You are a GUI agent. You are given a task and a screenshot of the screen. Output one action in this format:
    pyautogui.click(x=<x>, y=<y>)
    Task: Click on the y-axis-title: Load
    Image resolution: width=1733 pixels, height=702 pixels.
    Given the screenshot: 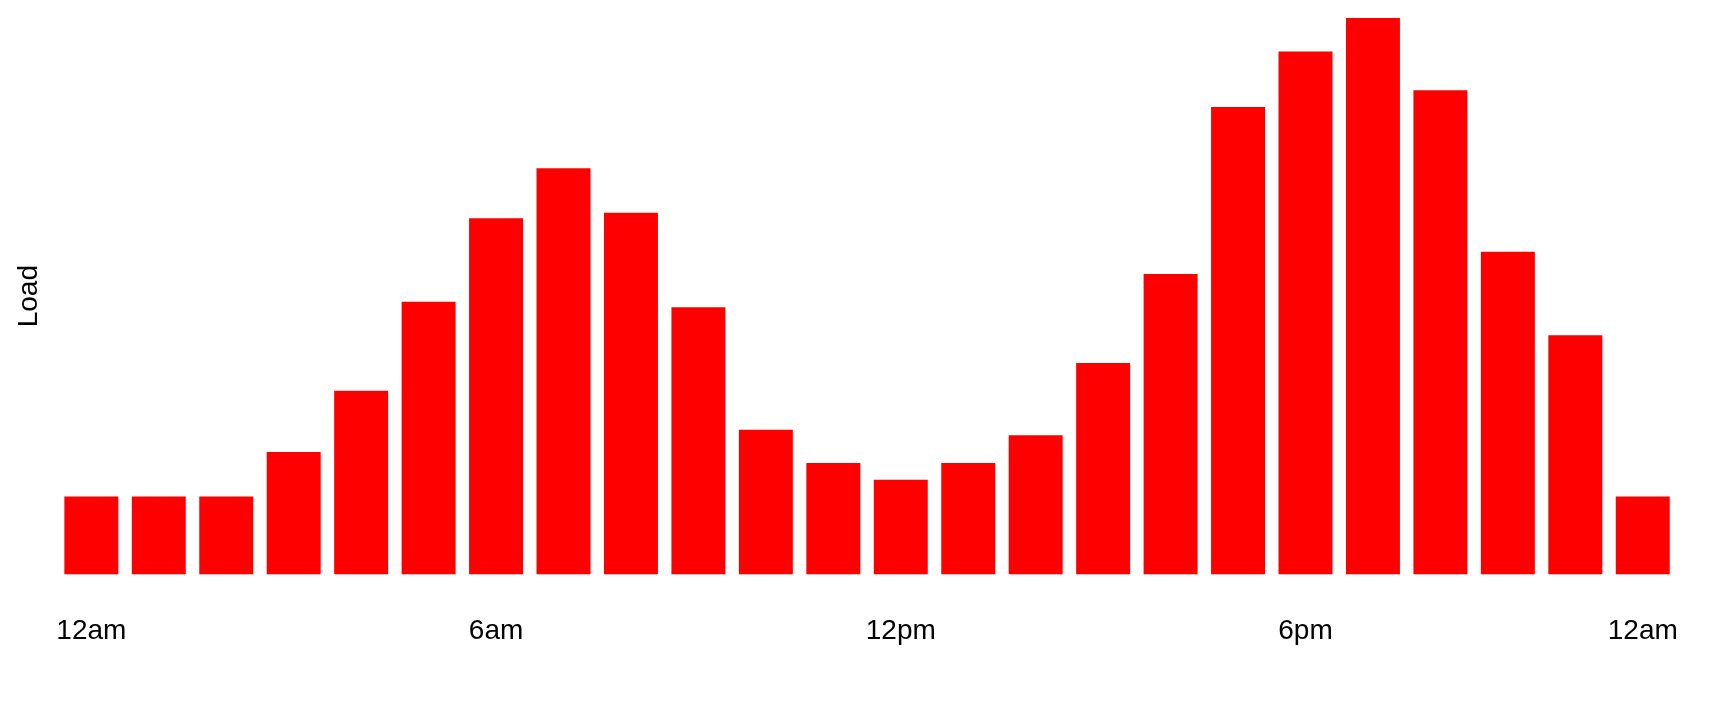 What is the action you would take?
    pyautogui.click(x=27, y=296)
    